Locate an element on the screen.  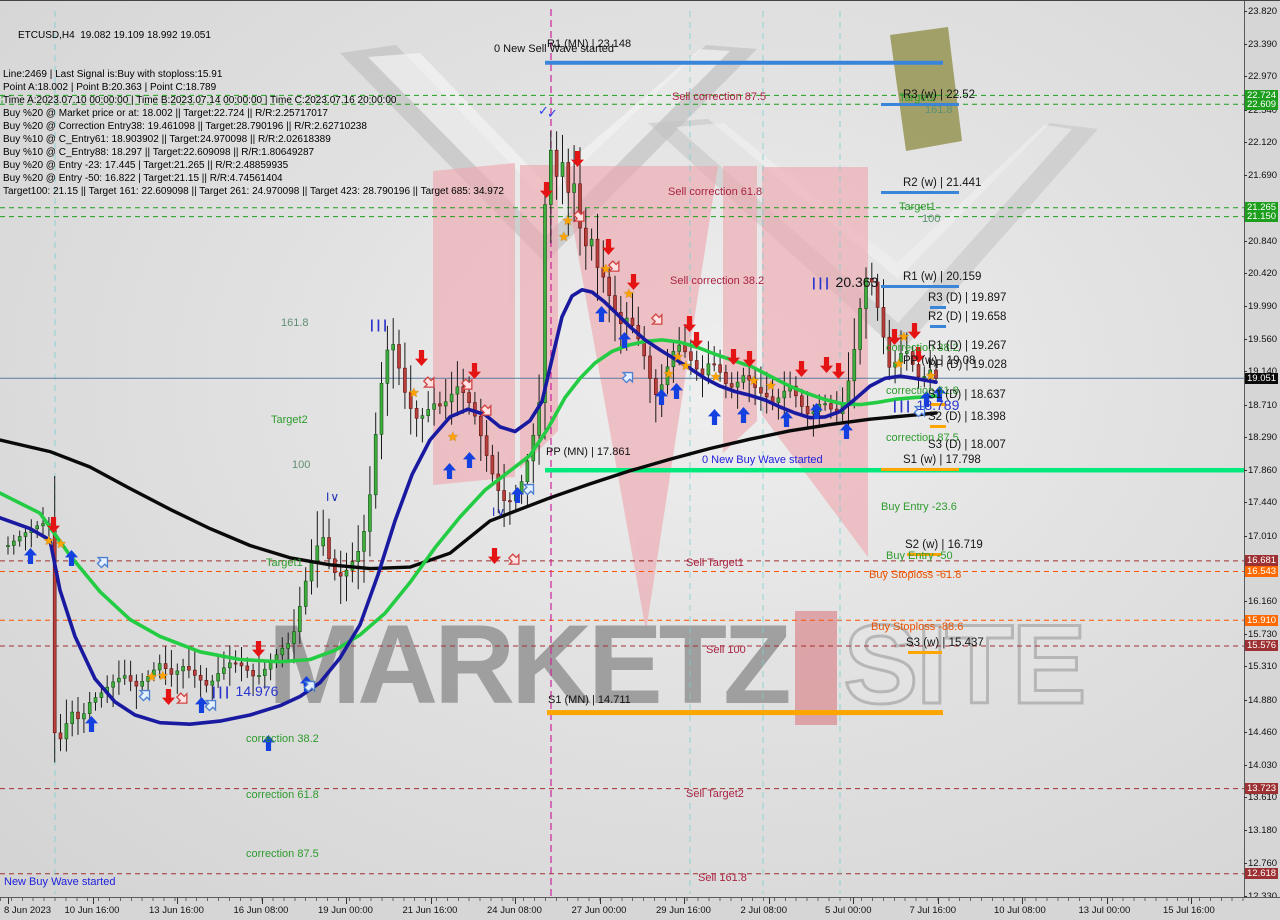
chart-label: Target2 is located at coordinates (289, 420).